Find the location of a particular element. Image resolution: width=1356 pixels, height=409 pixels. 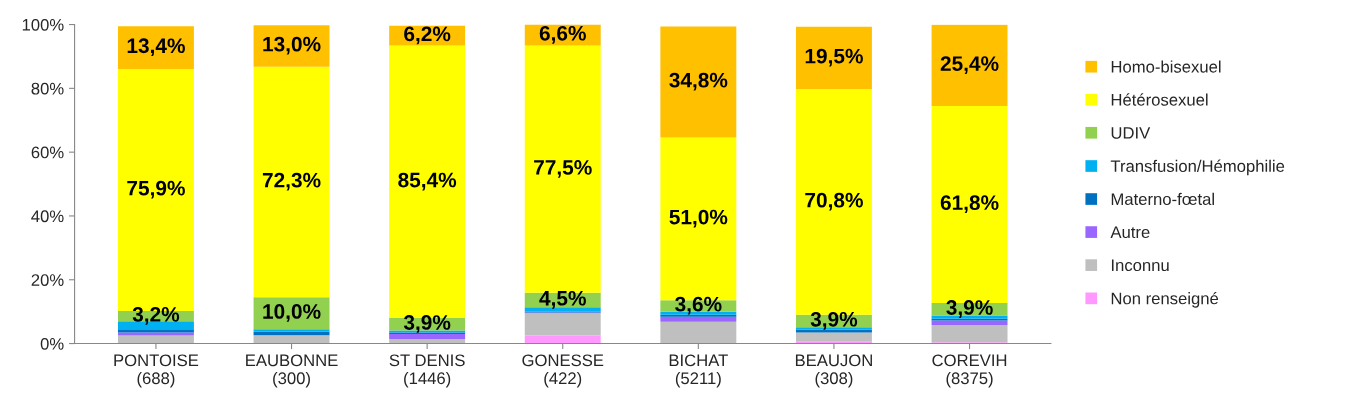

legend-label: Inconnu is located at coordinates (1140, 265).